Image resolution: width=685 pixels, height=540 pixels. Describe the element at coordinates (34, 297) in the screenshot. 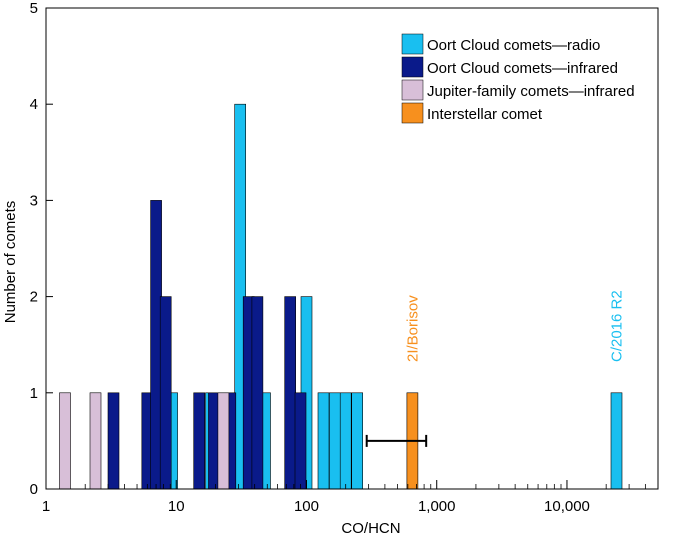

I see `y-tick-label: 2` at that location.